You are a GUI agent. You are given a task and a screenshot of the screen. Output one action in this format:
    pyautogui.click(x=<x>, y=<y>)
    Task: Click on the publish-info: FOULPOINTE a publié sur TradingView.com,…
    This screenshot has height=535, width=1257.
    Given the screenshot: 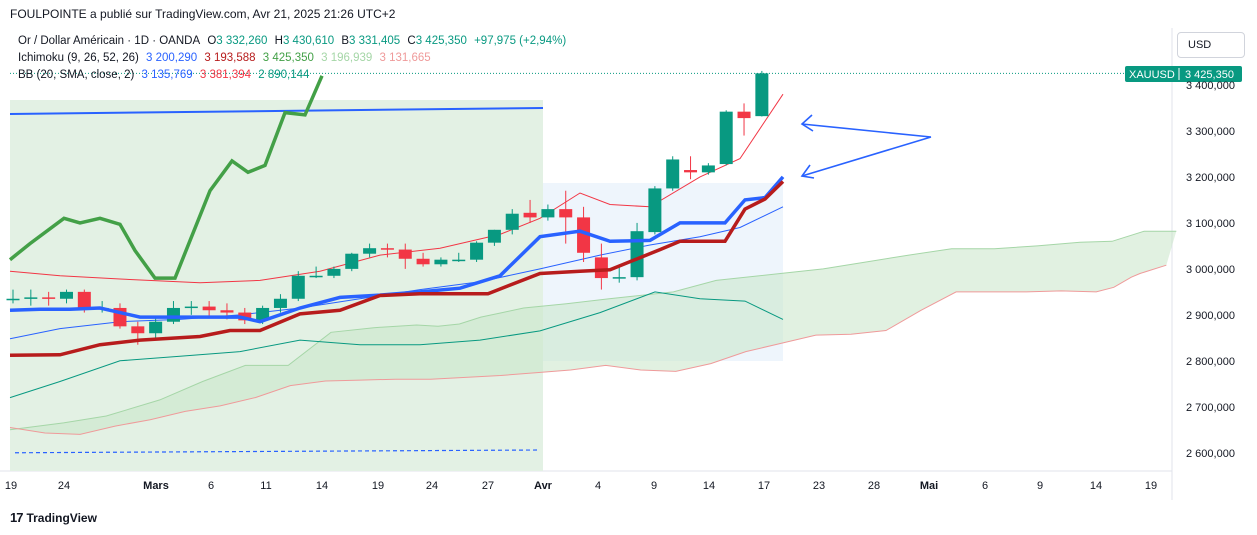 What is the action you would take?
    pyautogui.click(x=203, y=14)
    